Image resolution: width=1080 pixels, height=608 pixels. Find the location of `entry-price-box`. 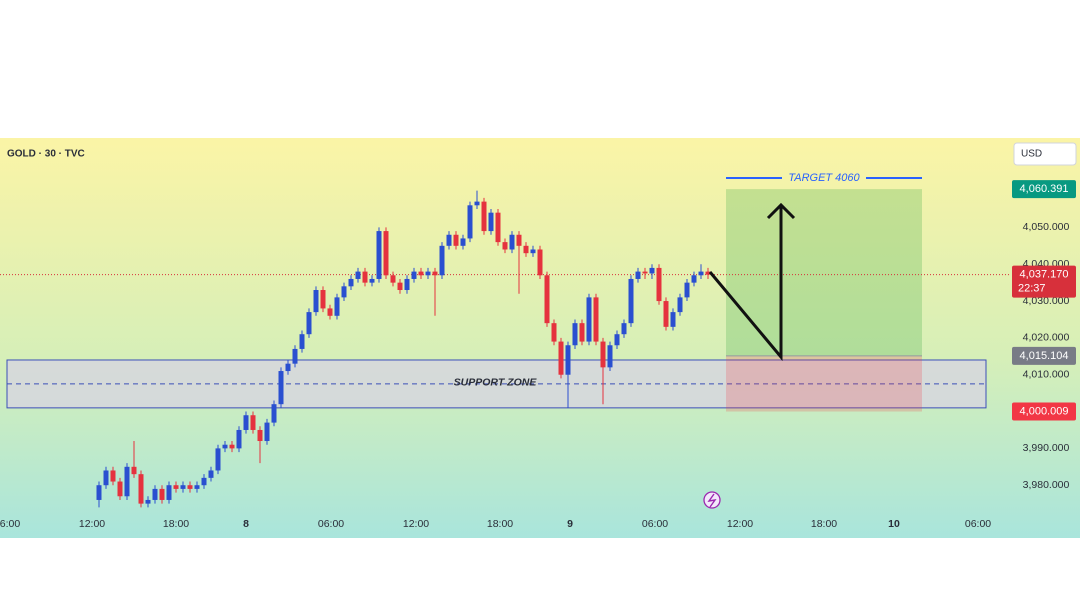

entry-price-box is located at coordinates (1044, 355).